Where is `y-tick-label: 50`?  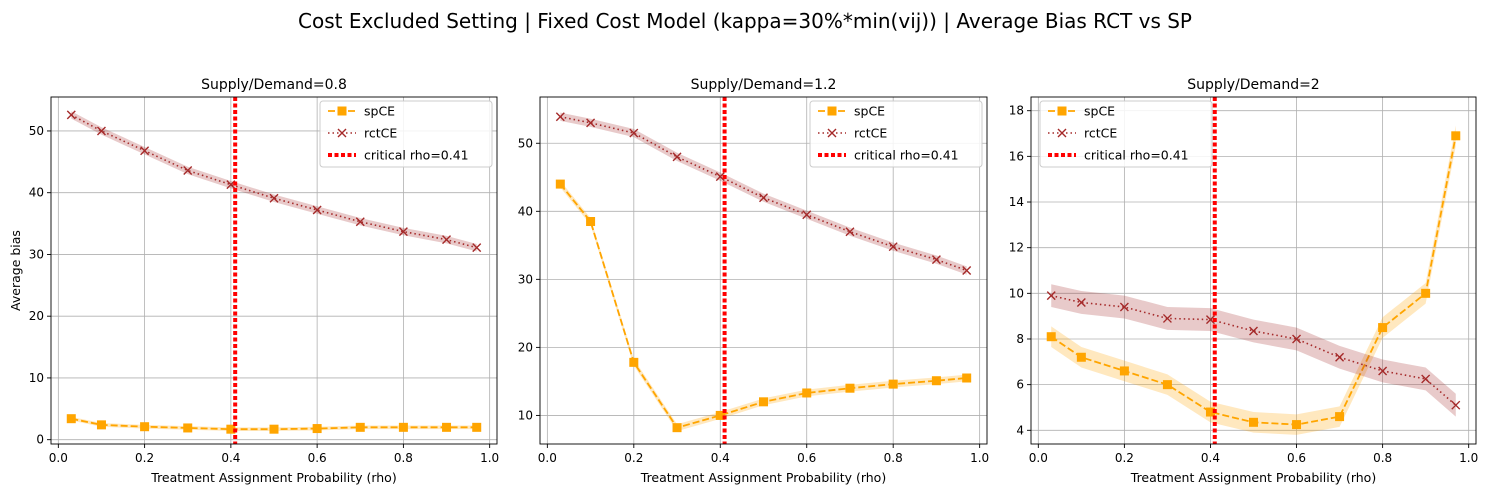
y-tick-label: 50 is located at coordinates (36, 131).